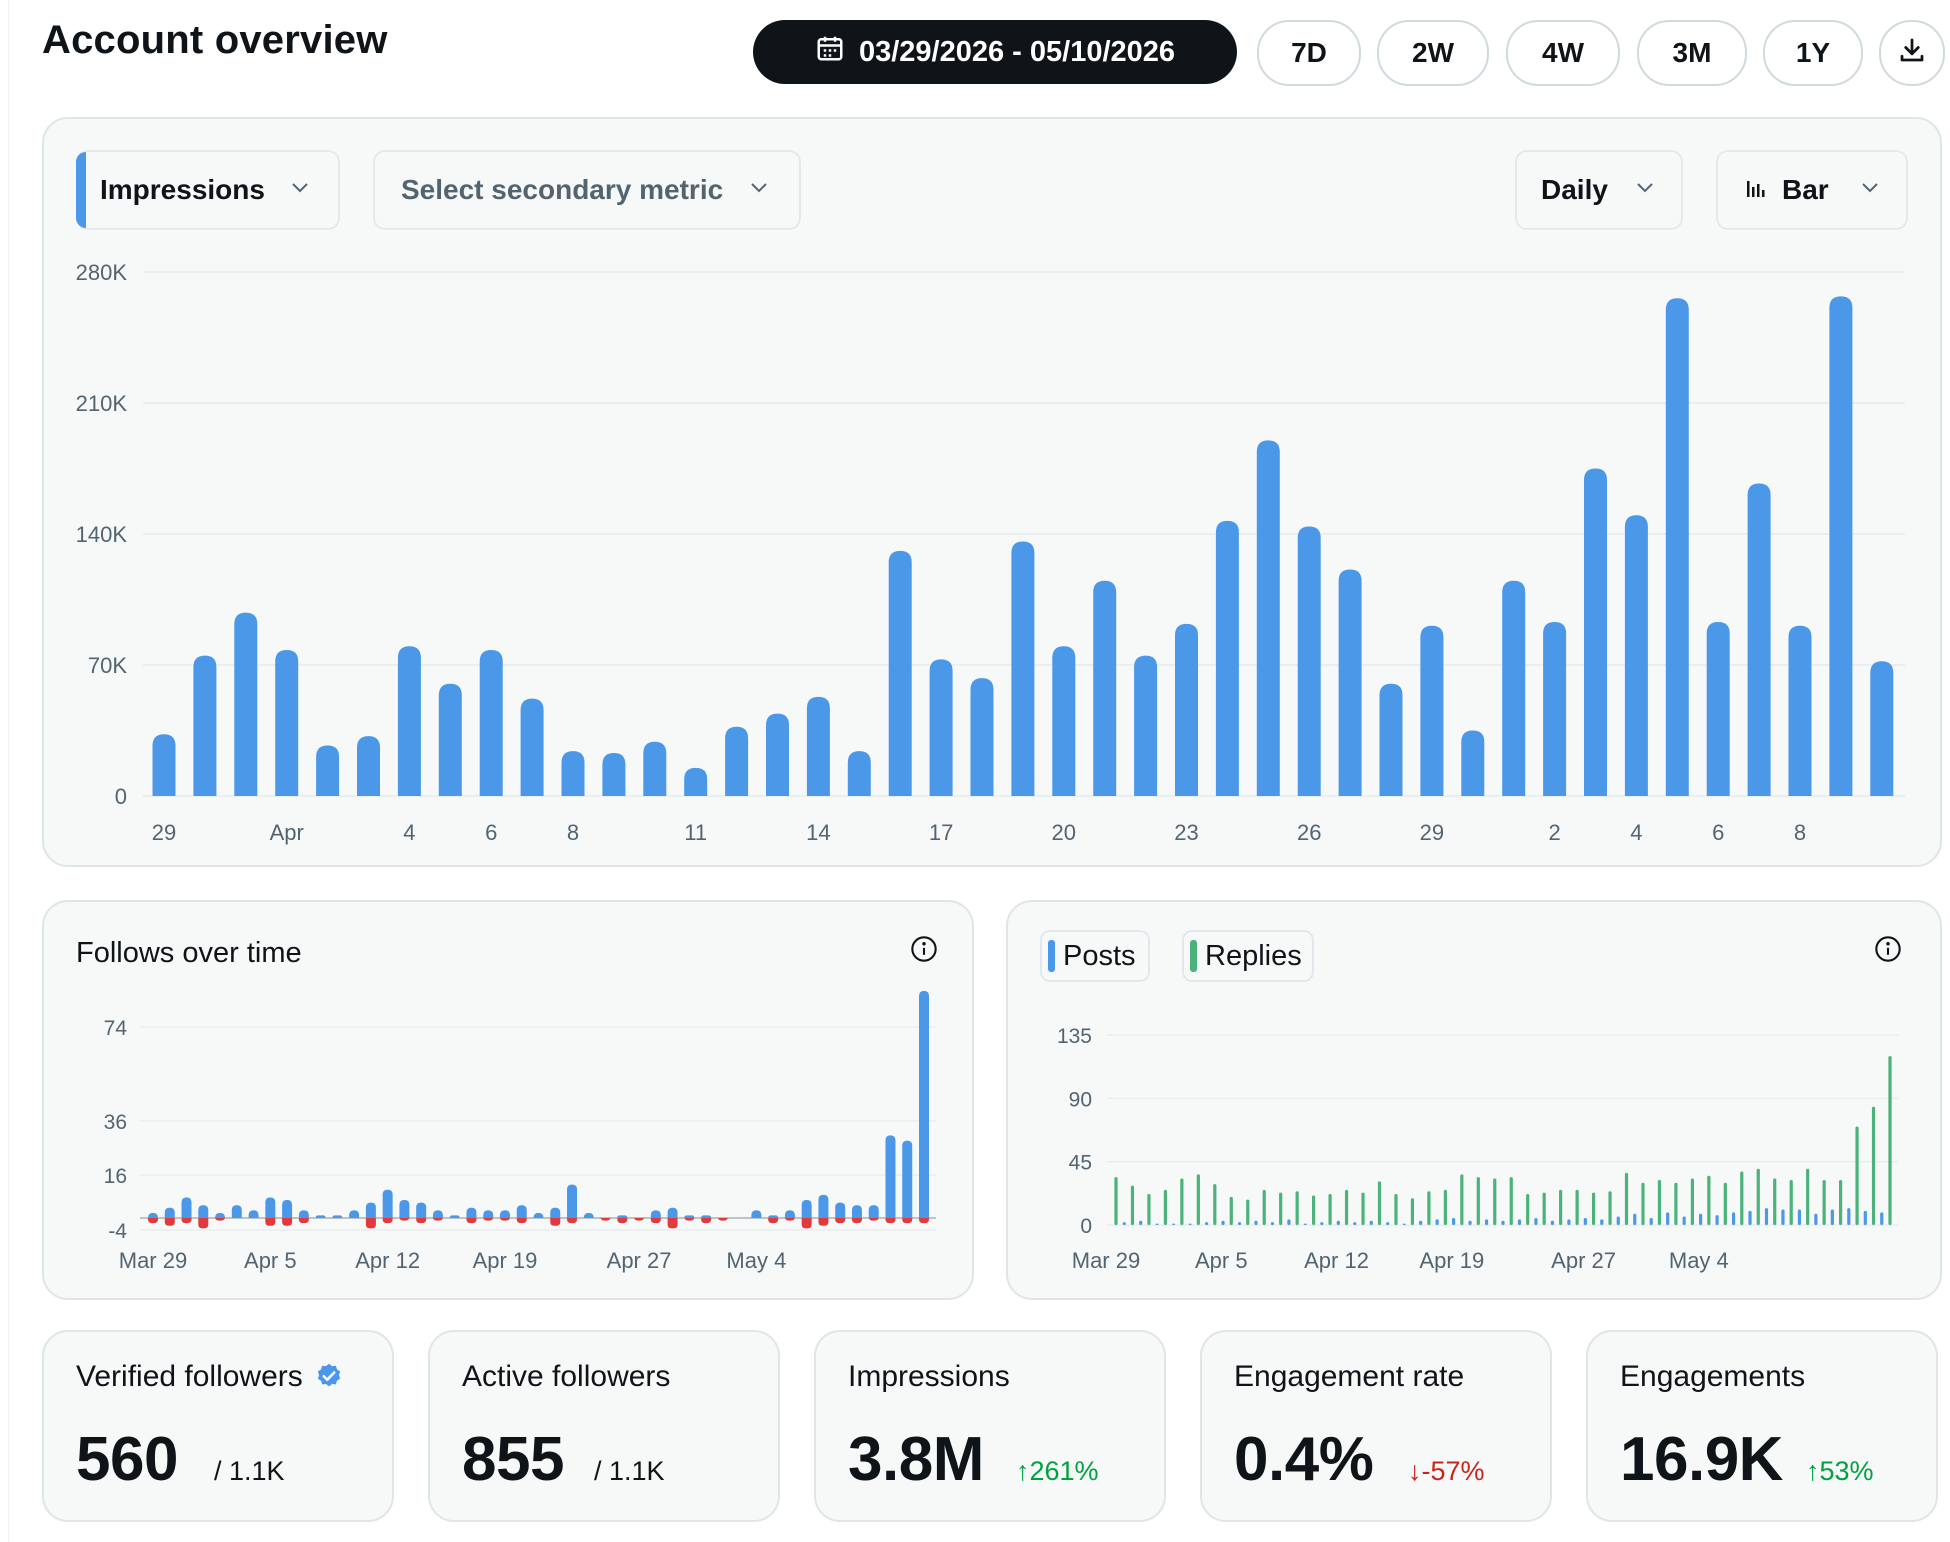  I want to click on range-1y-button: 1Y, so click(1813, 53).